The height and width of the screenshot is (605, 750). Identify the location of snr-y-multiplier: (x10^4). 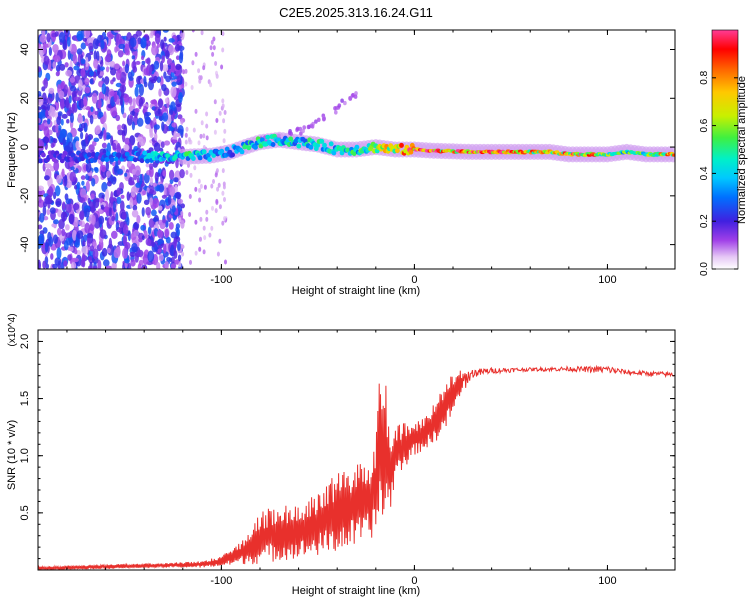
(12, 329).